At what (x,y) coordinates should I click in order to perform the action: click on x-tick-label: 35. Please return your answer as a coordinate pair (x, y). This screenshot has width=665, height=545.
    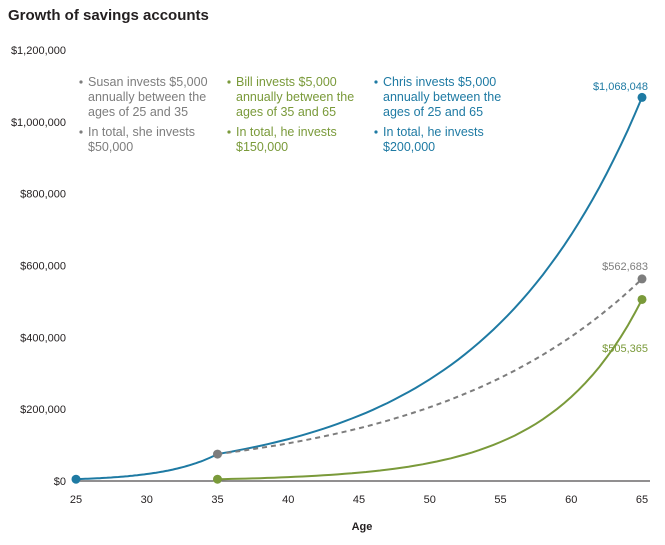
    Looking at the image, I should click on (217, 500).